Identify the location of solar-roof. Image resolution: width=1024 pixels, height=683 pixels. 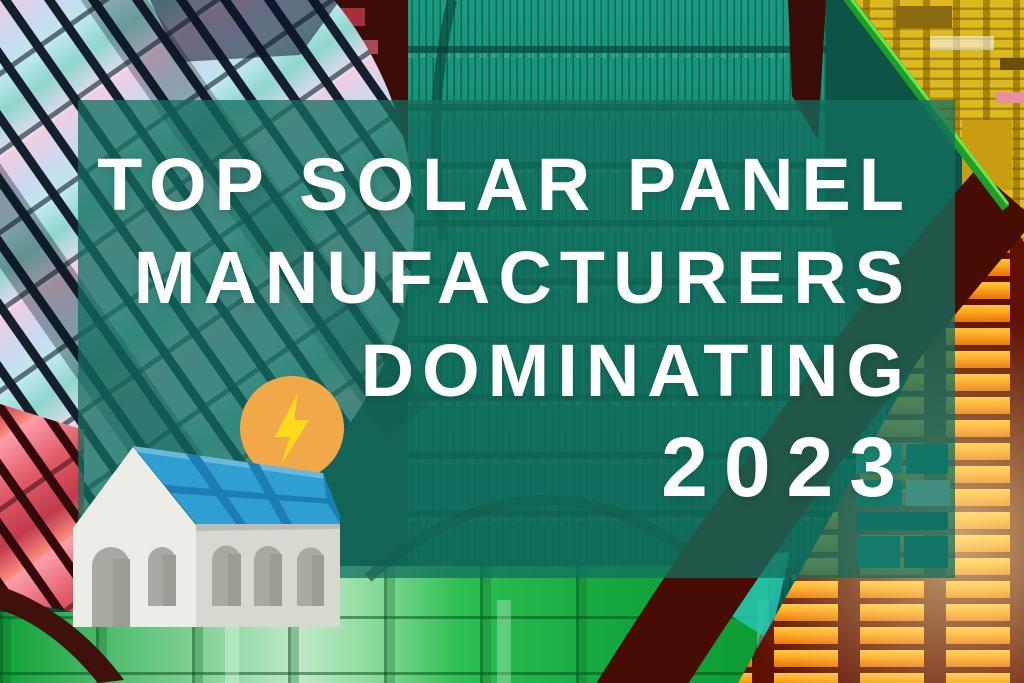
(236, 485).